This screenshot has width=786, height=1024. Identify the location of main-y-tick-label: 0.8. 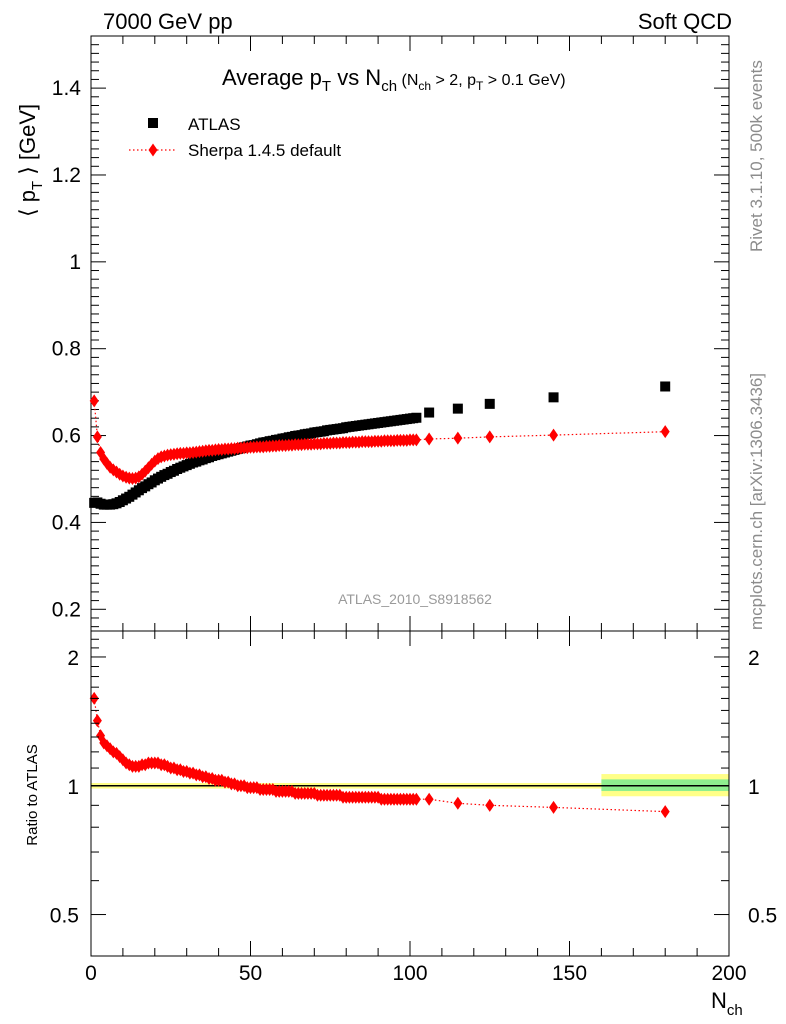
(66, 349).